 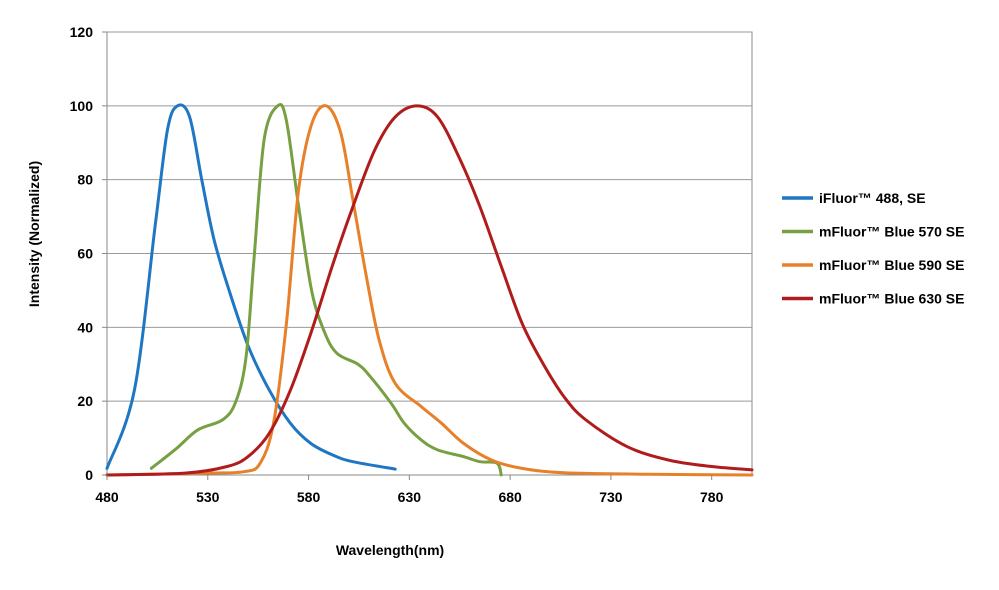 What do you see at coordinates (611, 497) in the screenshot?
I see `x-tick-label: 730` at bounding box center [611, 497].